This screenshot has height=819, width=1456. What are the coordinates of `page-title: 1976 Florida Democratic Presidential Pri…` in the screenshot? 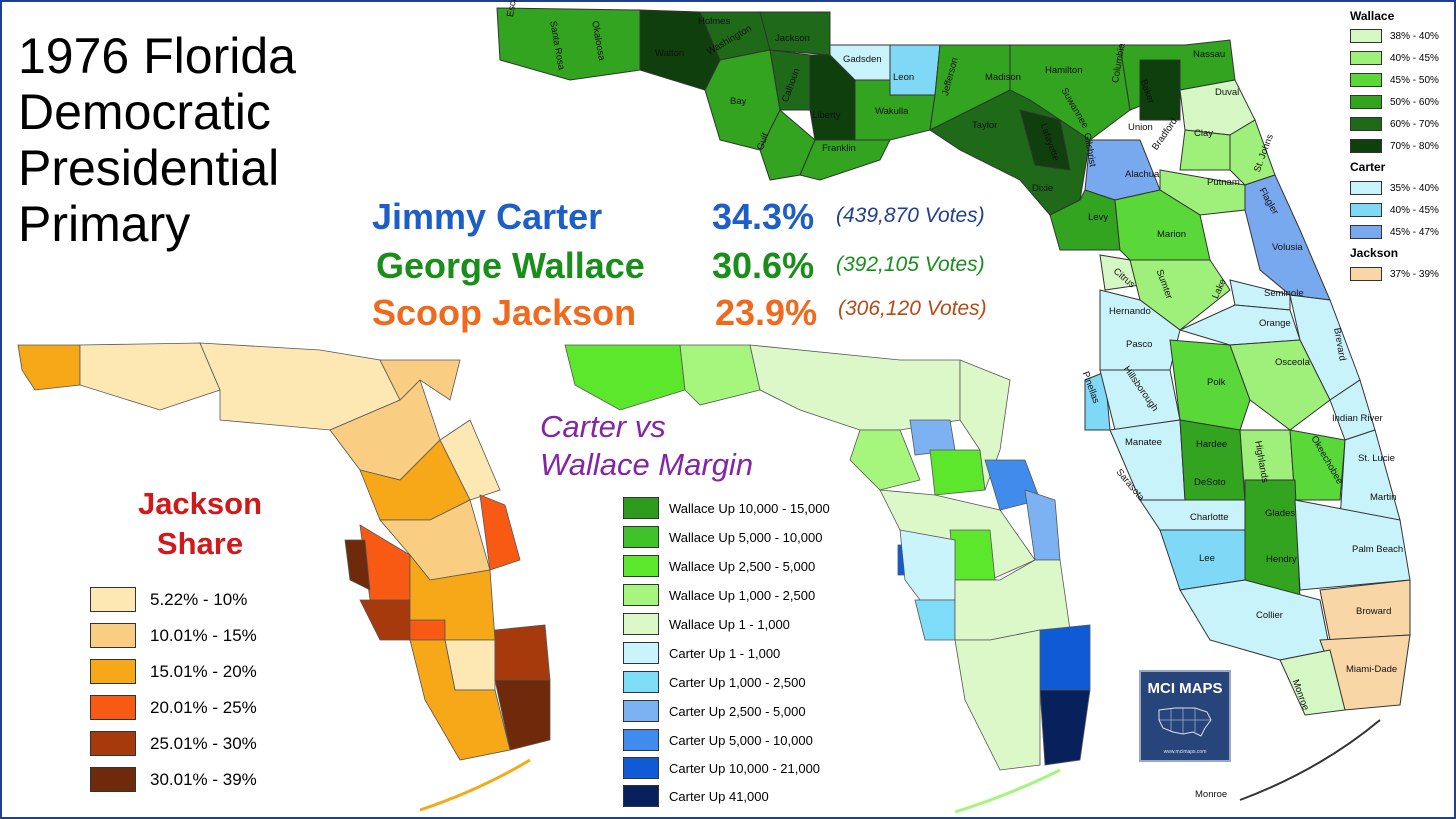 It's located at (157, 140).